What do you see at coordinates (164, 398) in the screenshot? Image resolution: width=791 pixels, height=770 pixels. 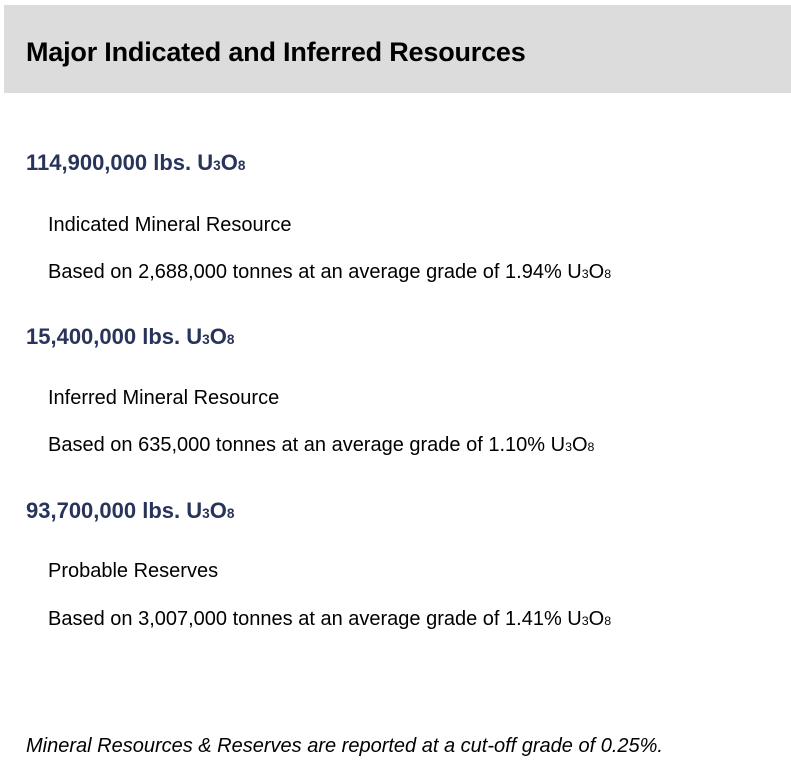 I see `resource-category: Inferred Mineral Resource` at bounding box center [164, 398].